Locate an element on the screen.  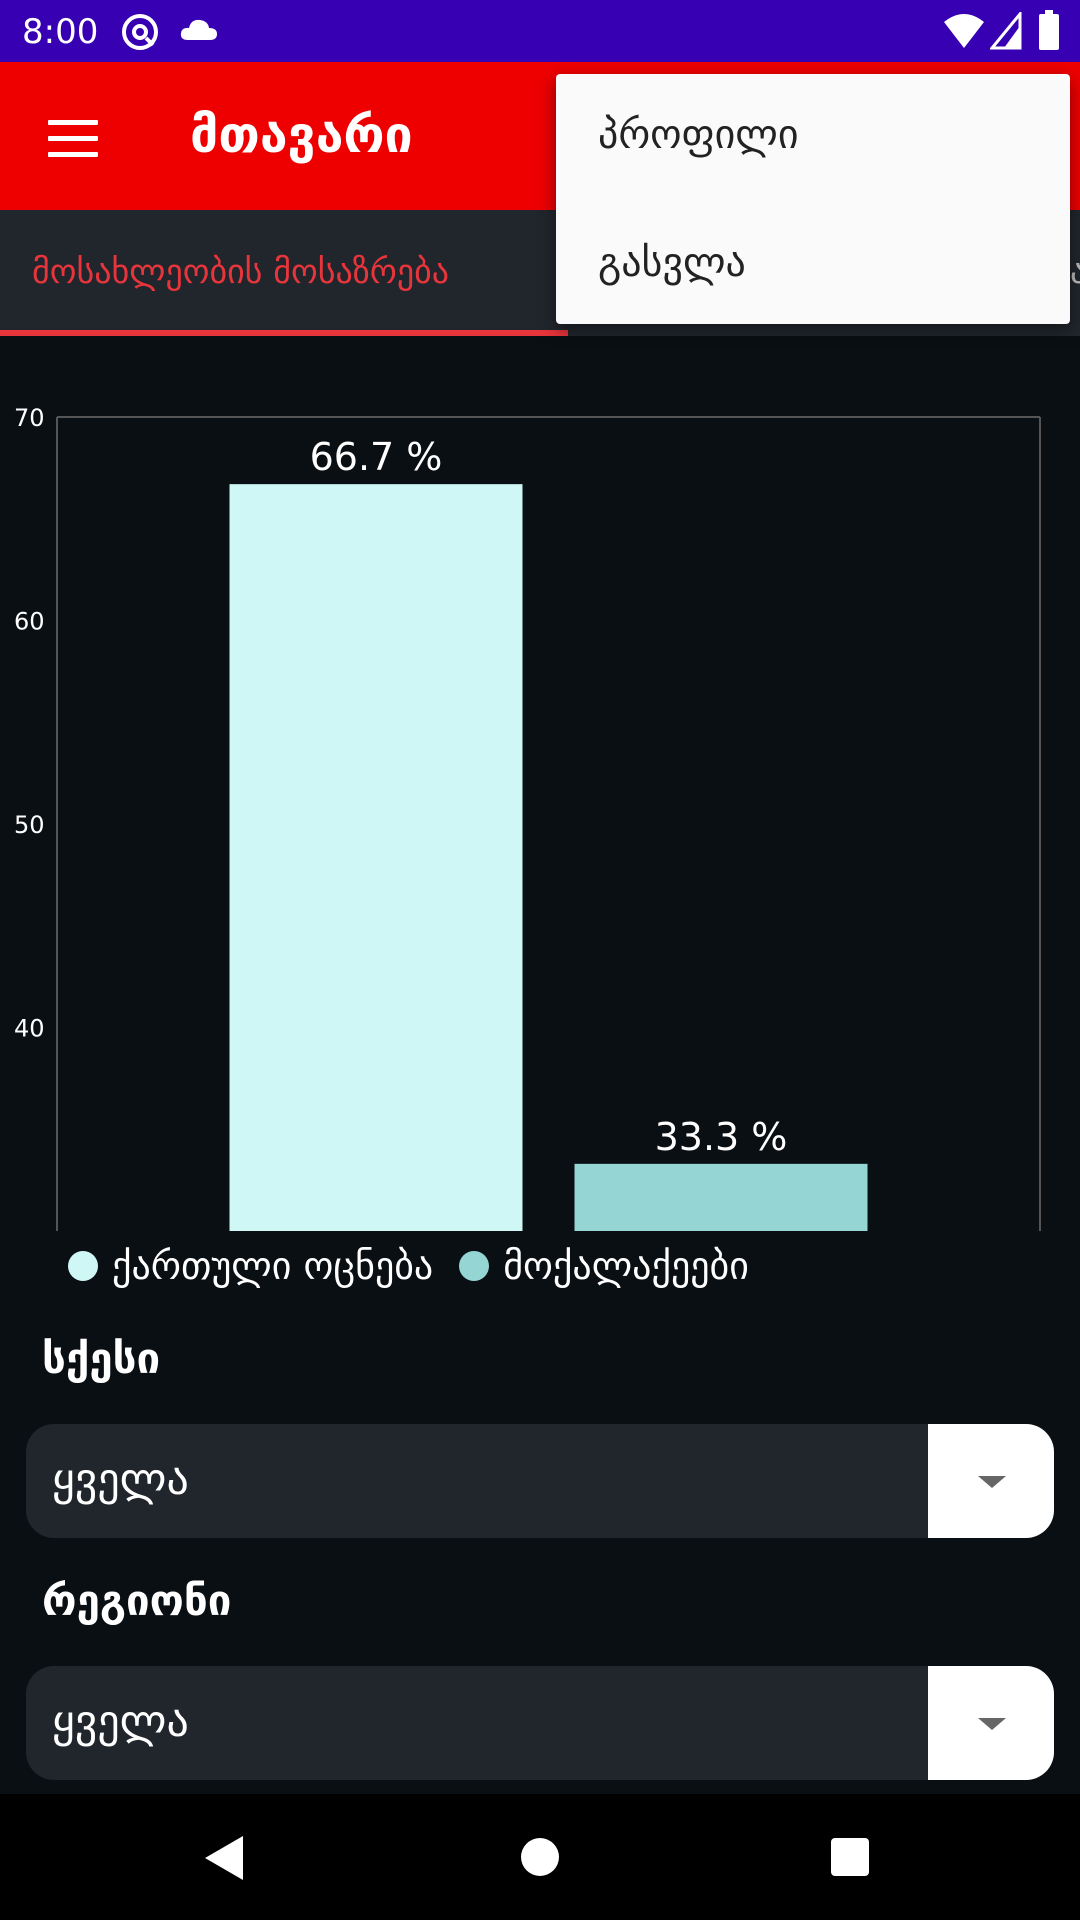
legend-item: ქართული ოცნება is located at coordinates (250, 1266).